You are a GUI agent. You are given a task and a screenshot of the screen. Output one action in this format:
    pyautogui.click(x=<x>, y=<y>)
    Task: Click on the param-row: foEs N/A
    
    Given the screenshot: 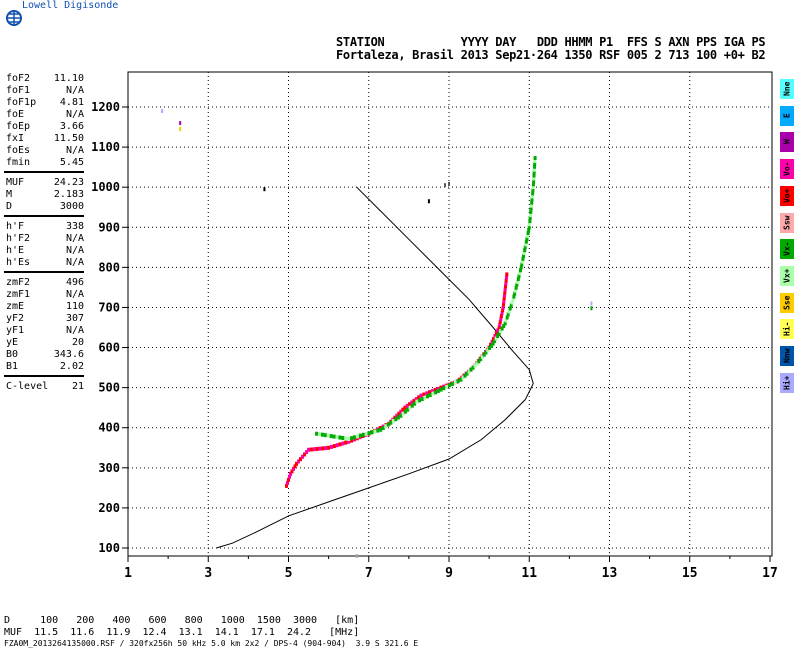 What is the action you would take?
    pyautogui.click(x=45, y=151)
    